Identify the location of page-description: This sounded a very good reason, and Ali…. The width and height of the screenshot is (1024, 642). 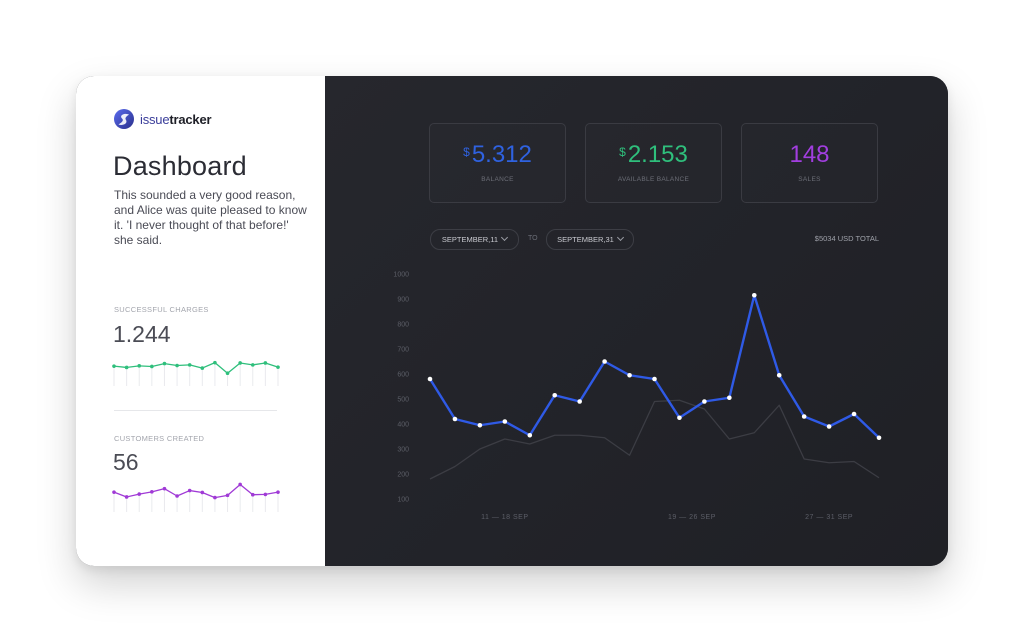
(210, 217).